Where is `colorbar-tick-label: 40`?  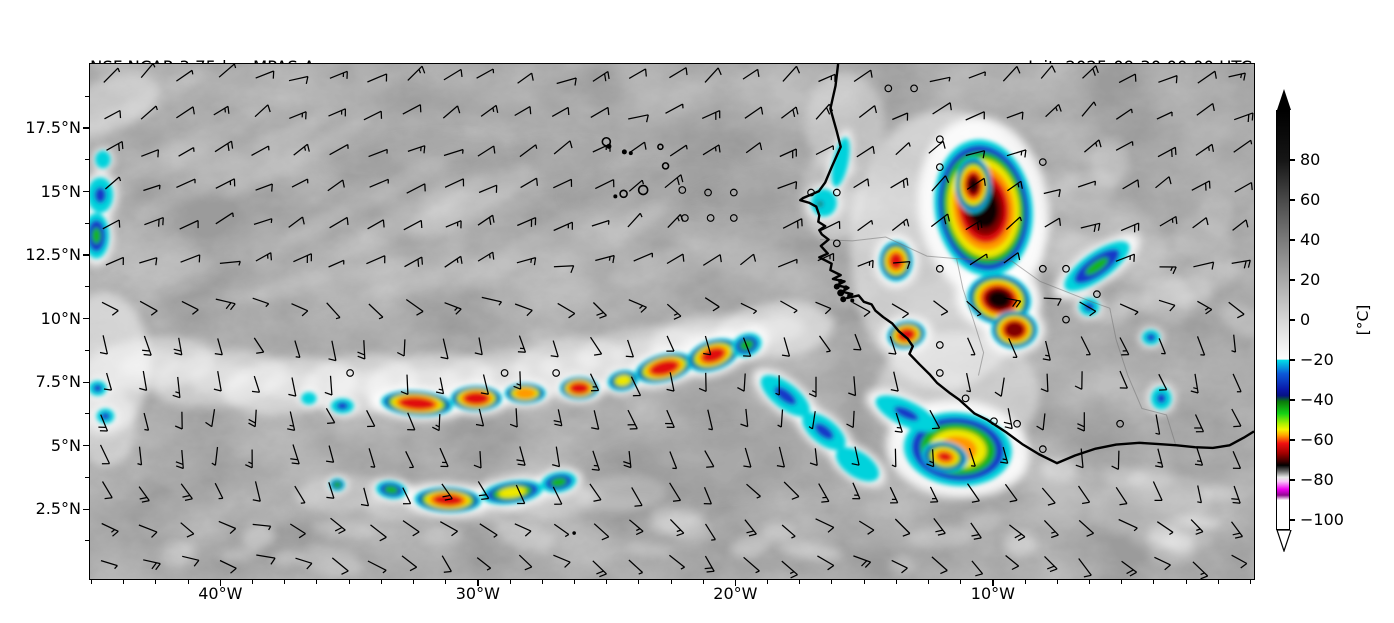
colorbar-tick-label: 40 is located at coordinates (1310, 239).